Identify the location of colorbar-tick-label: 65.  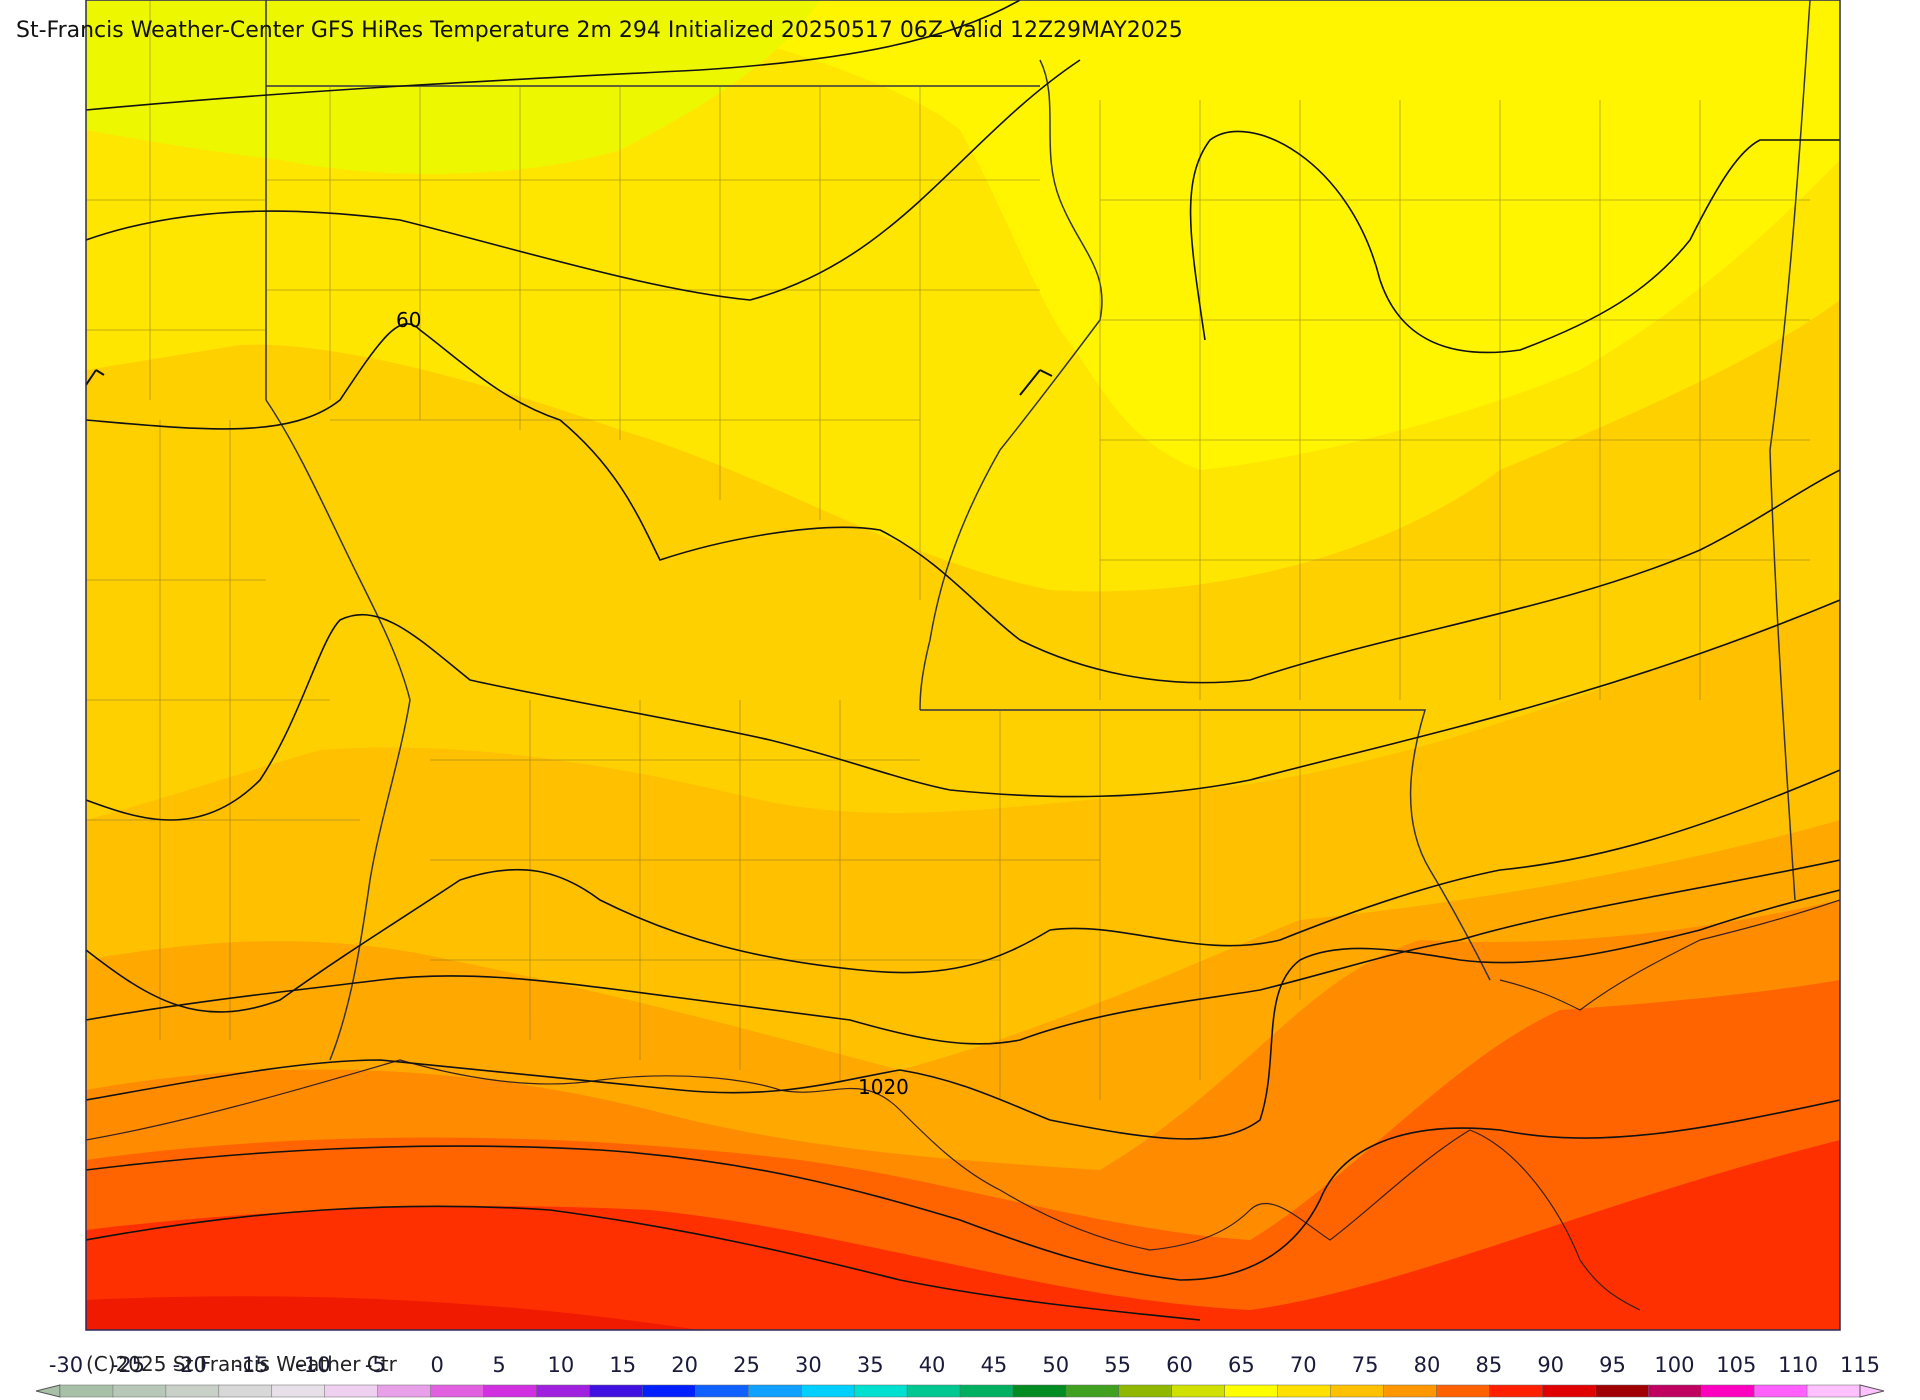
(1241, 1365).